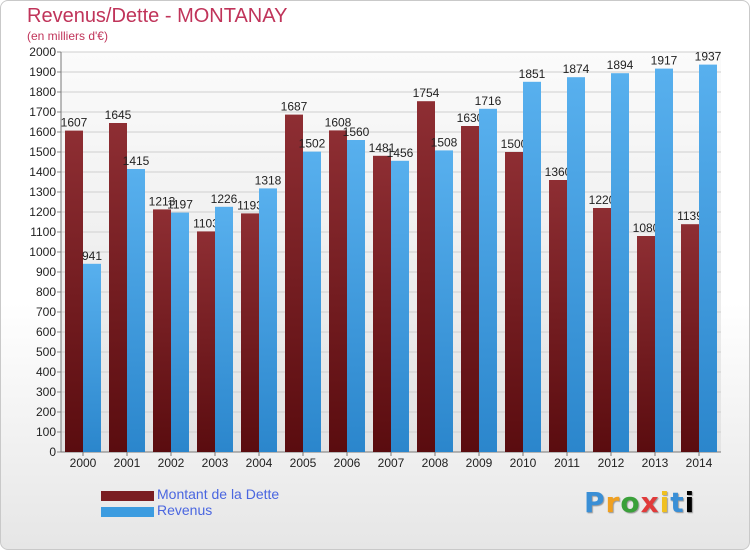  I want to click on data-label-dette: 1080, so click(646, 228).